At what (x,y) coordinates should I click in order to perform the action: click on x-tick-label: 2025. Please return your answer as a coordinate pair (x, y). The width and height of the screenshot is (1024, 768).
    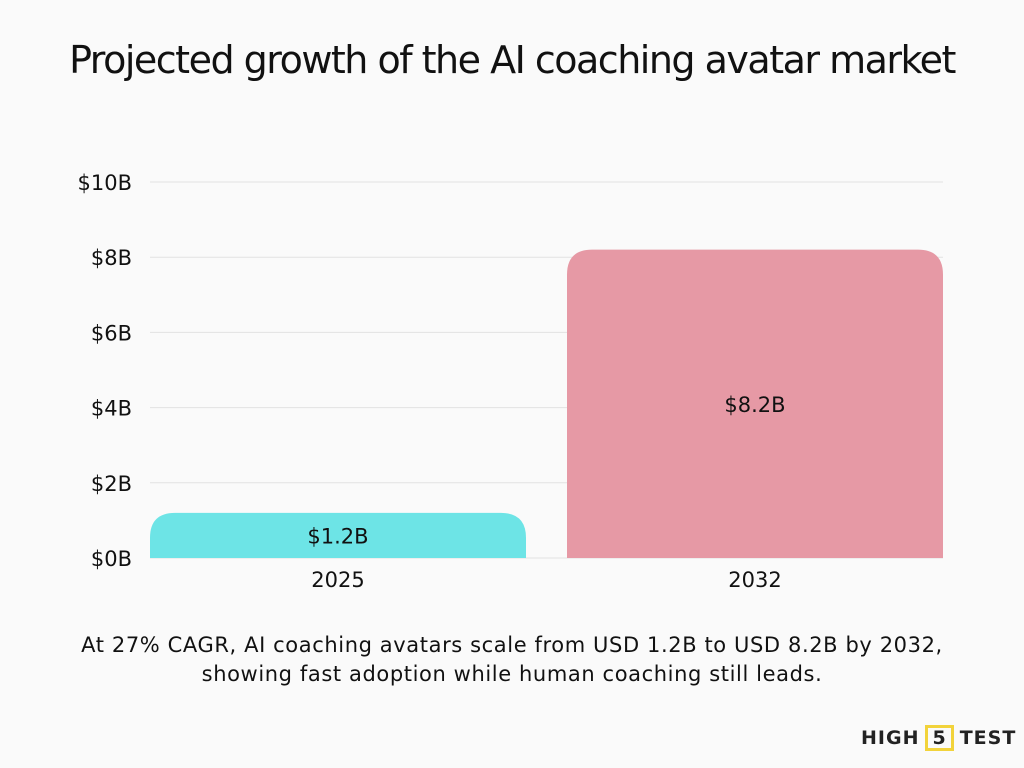
    Looking at the image, I should click on (337, 580).